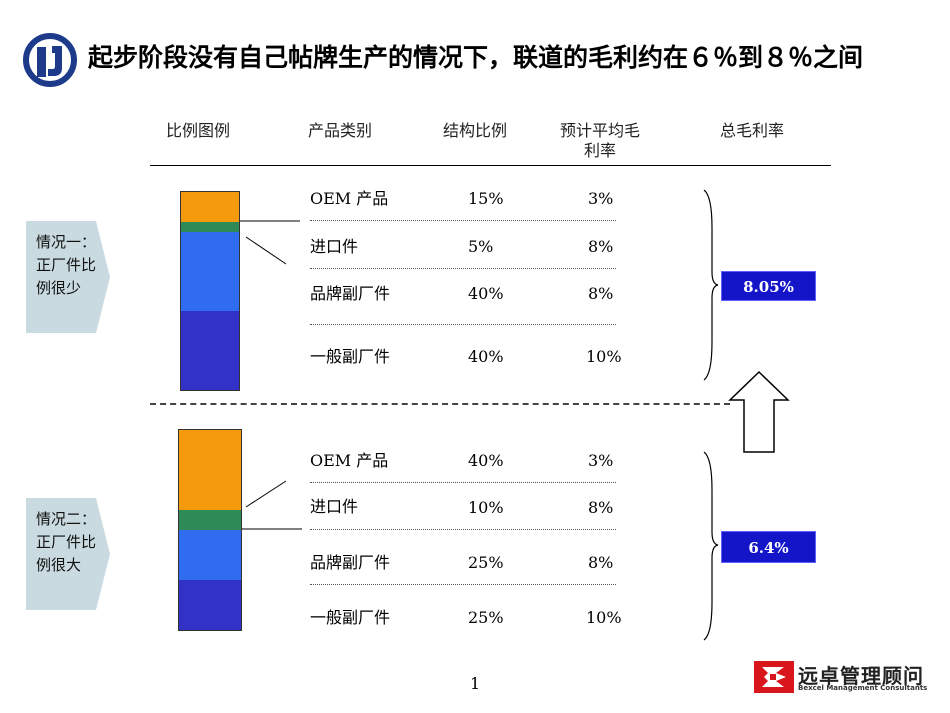 The image size is (950, 713). Describe the element at coordinates (599, 130) in the screenshot. I see `header-margin-line1: 预计平均毛` at that location.